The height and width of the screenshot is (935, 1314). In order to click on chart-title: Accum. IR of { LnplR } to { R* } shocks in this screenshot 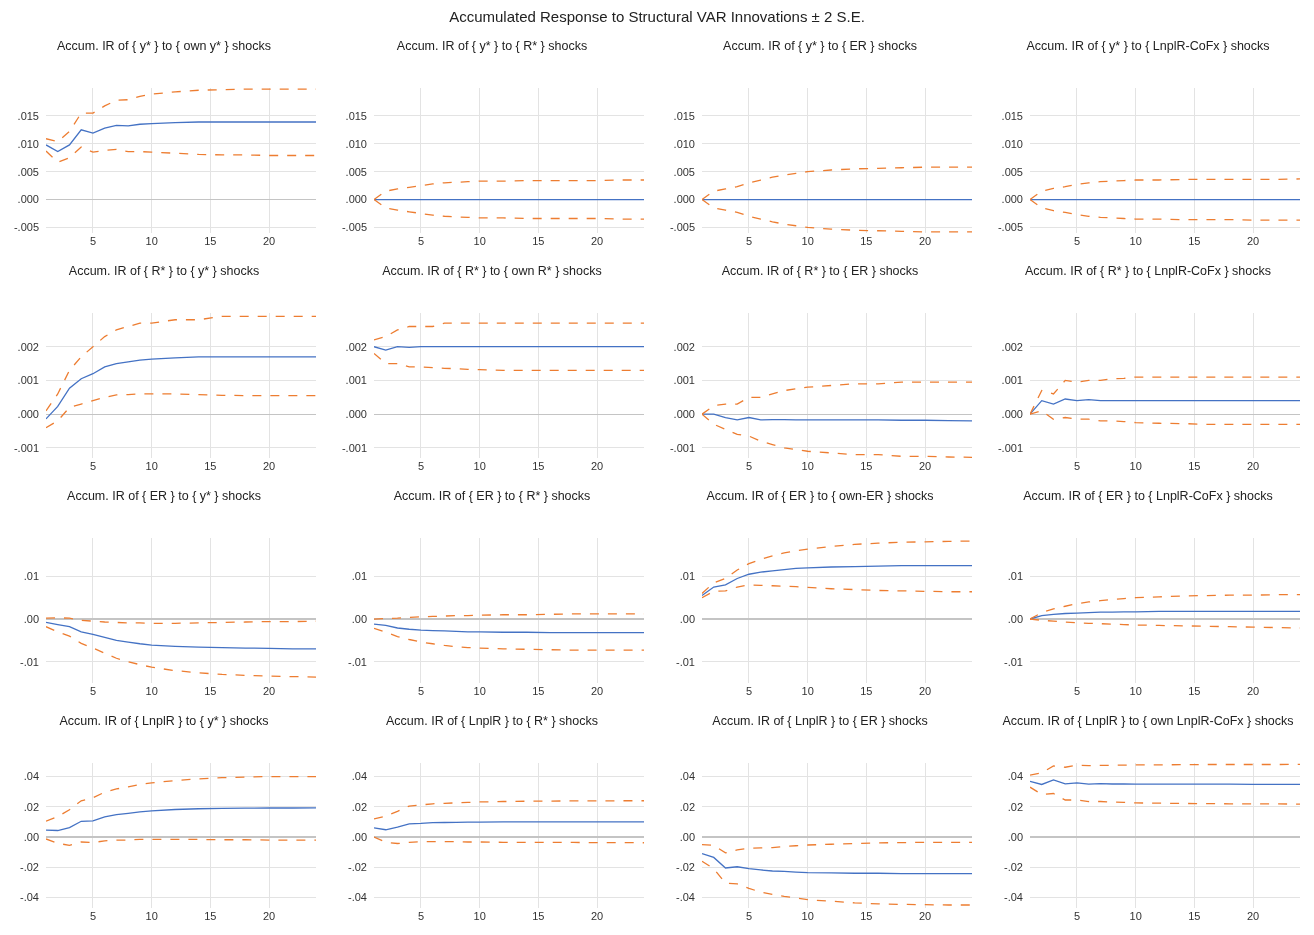, I will do `click(492, 720)`.